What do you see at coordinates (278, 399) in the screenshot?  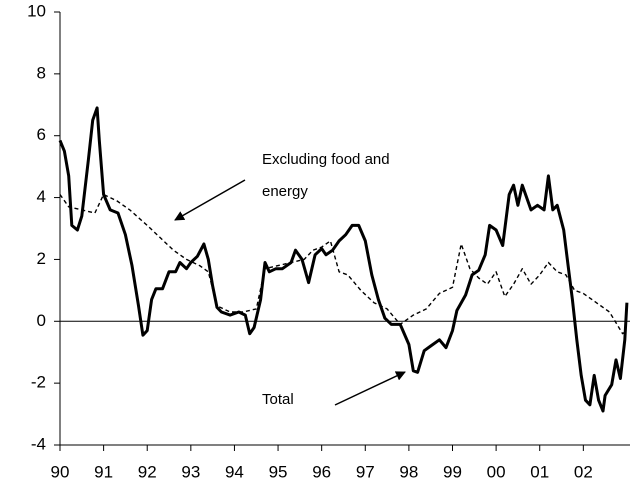 I see `annotation: Total` at bounding box center [278, 399].